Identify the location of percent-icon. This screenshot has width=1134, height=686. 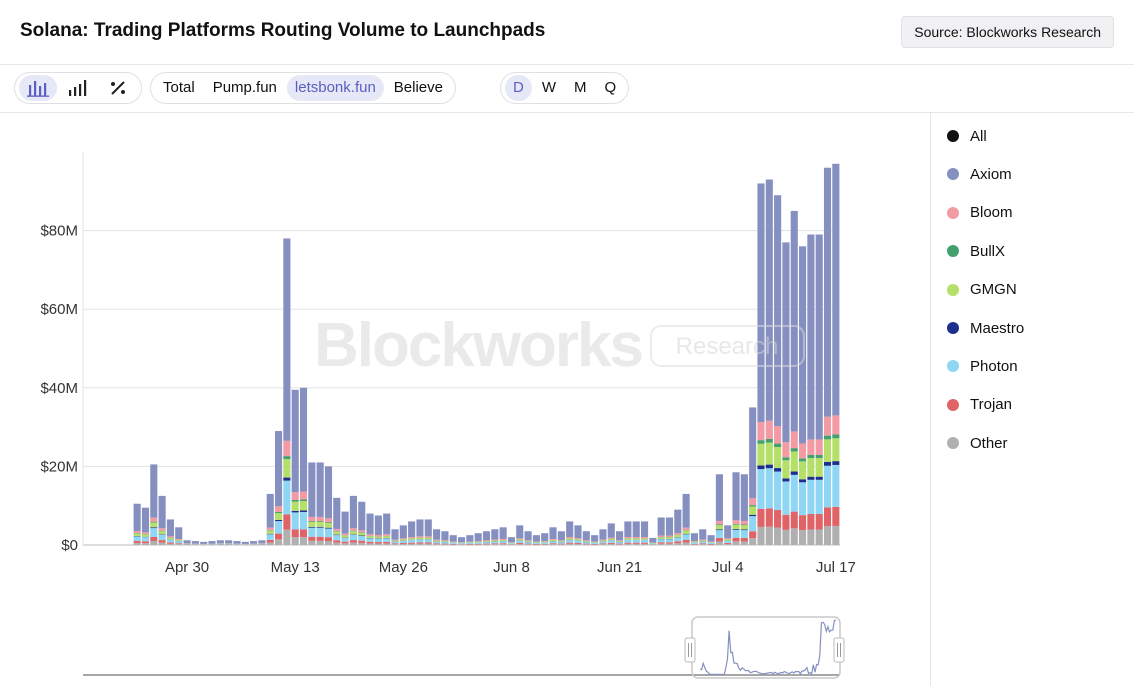
(118, 88).